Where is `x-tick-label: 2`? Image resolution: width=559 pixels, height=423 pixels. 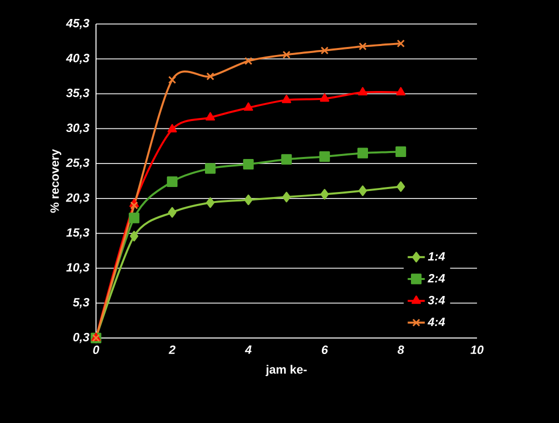 x-tick-label: 2 is located at coordinates (172, 350).